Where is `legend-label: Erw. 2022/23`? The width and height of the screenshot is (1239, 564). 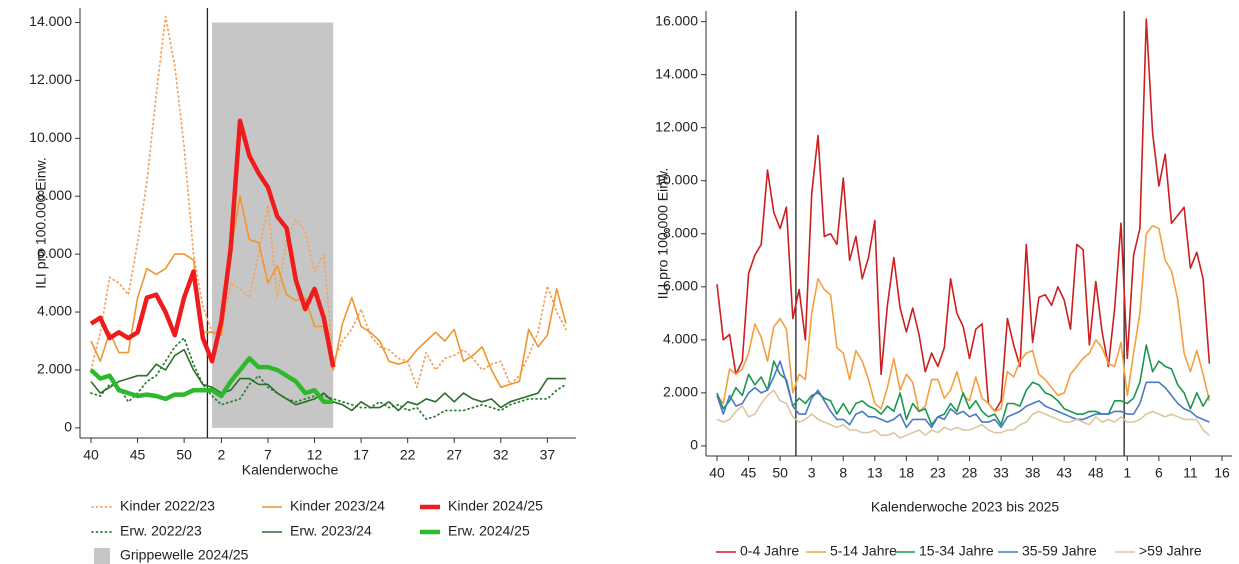
legend-label: Erw. 2022/23 is located at coordinates (161, 531).